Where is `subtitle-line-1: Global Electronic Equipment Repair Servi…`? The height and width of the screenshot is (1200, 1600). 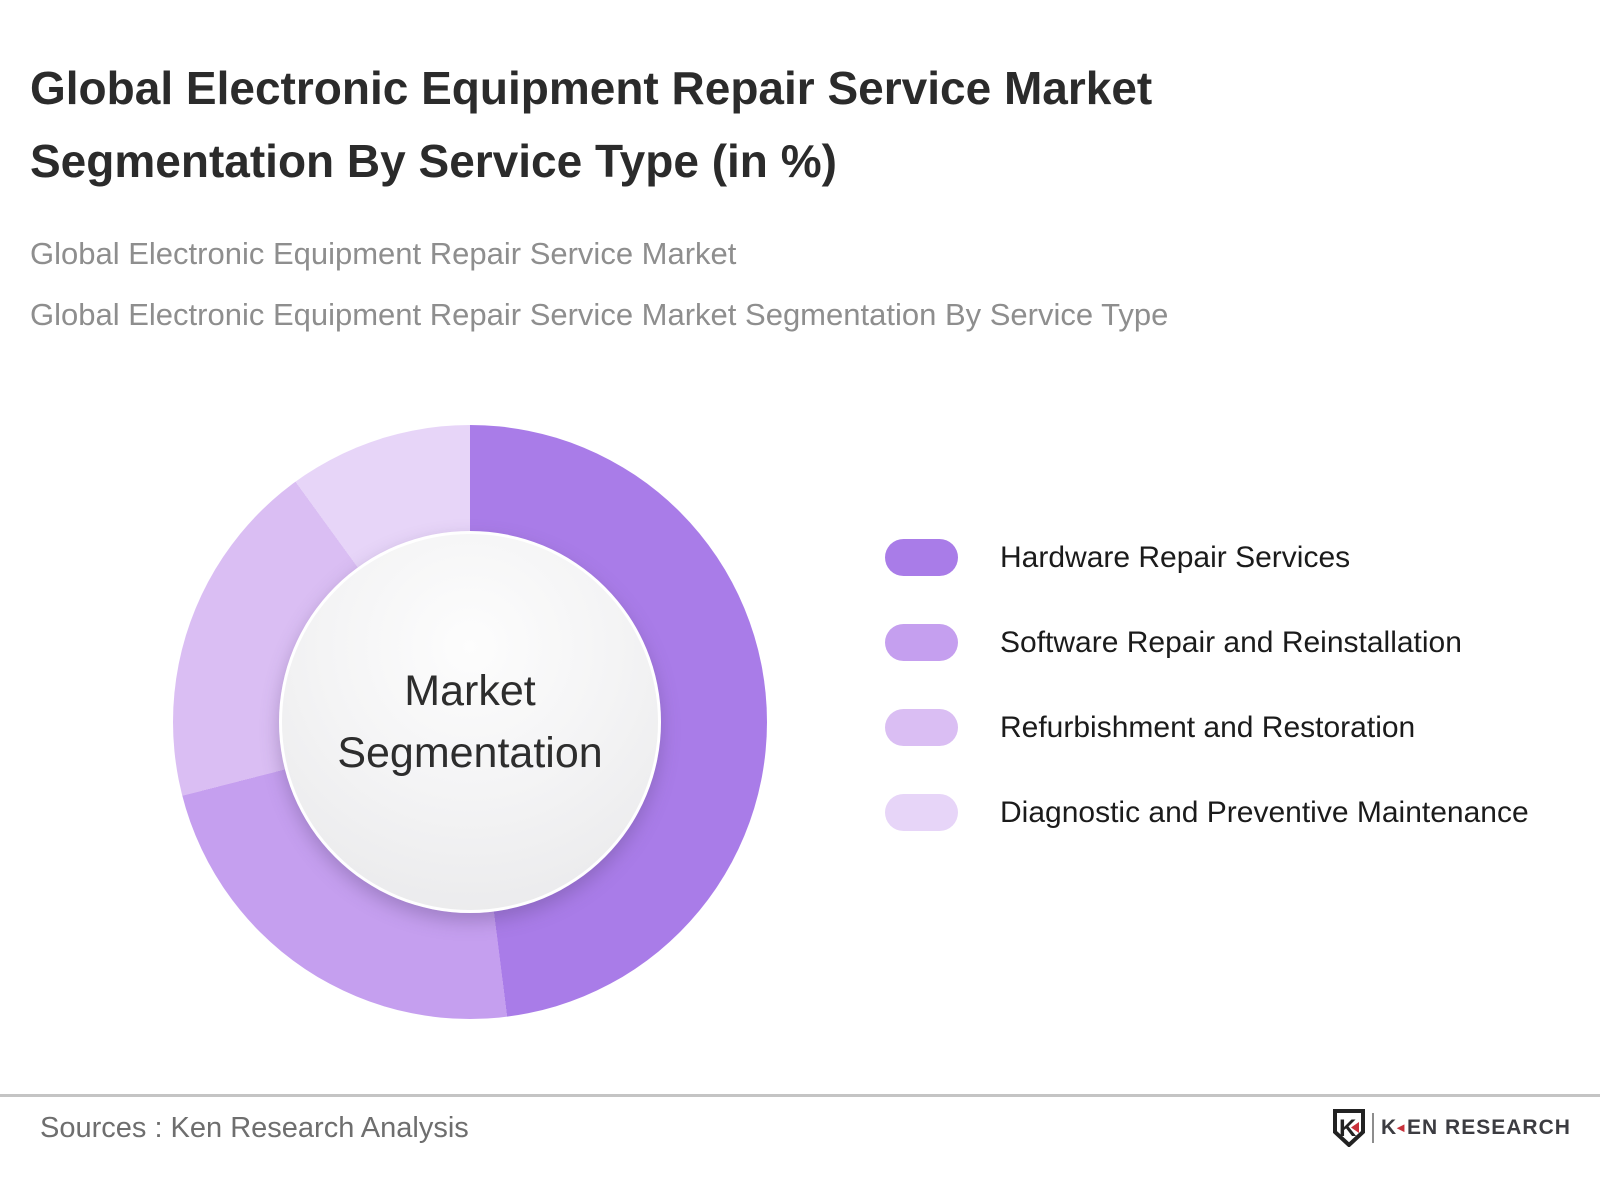
subtitle-line-1: Global Electronic Equipment Repair Servi… is located at coordinates (383, 253).